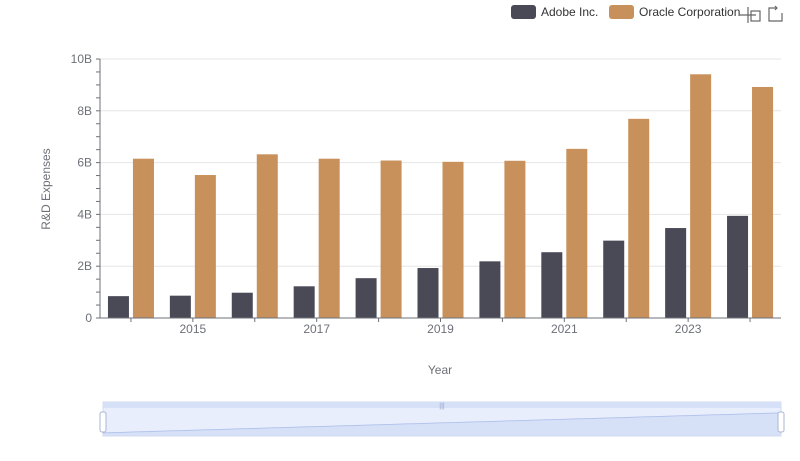 The width and height of the screenshot is (800, 461). Describe the element at coordinates (621, 12) in the screenshot. I see `legend-swatch-oracle` at that location.